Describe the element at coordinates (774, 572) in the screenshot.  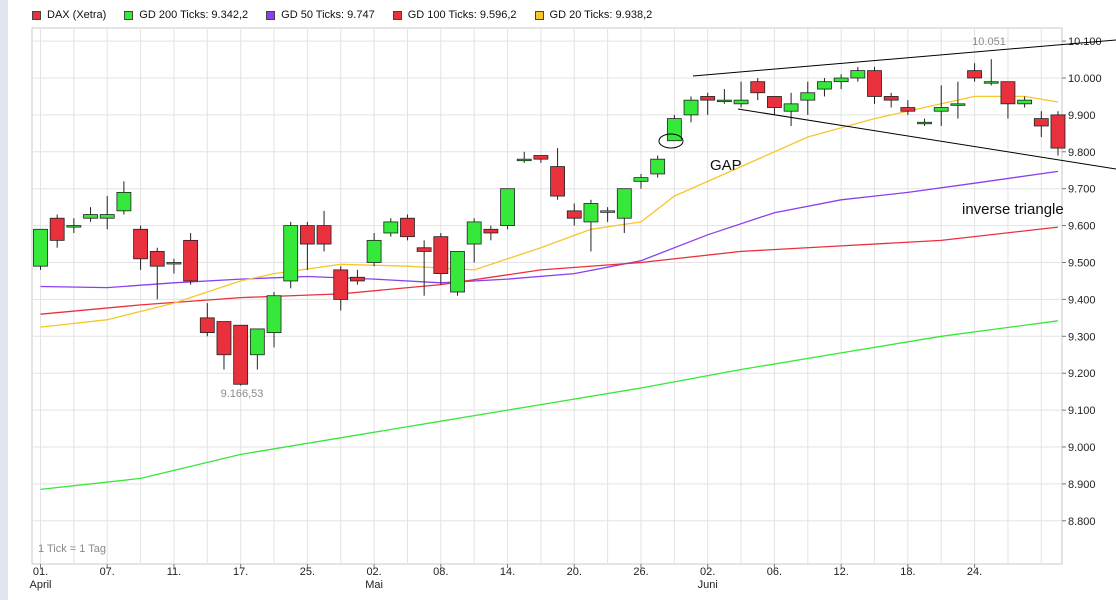
I see `x-tick-label: 06.` at that location.